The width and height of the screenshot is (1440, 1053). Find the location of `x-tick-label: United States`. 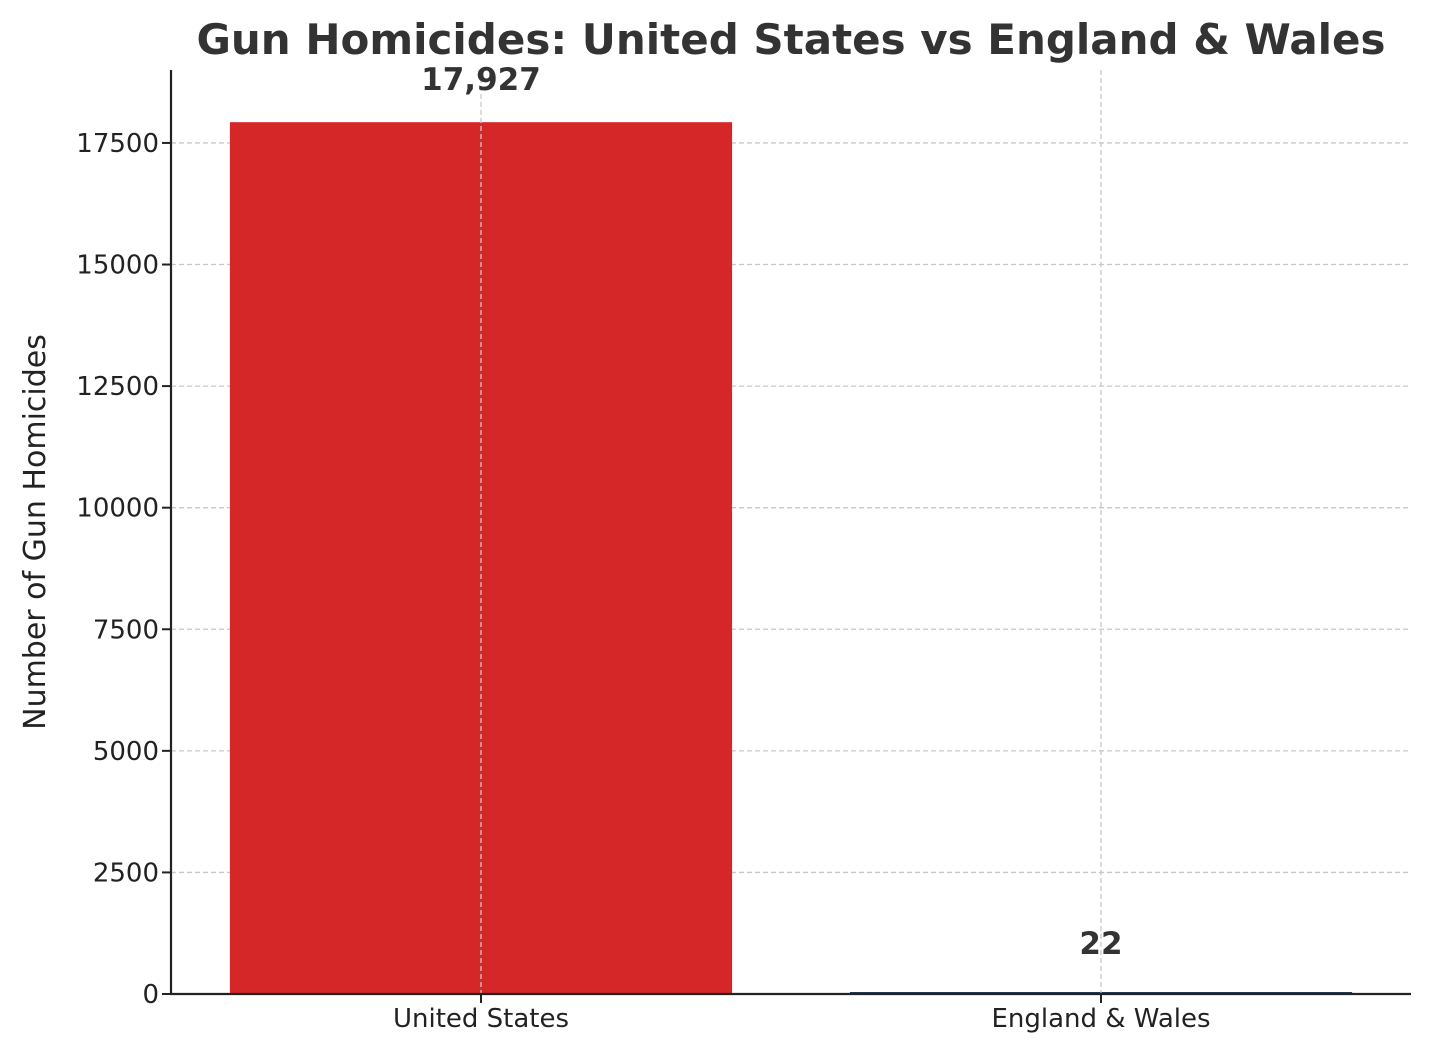

x-tick-label: United States is located at coordinates (481, 1019).